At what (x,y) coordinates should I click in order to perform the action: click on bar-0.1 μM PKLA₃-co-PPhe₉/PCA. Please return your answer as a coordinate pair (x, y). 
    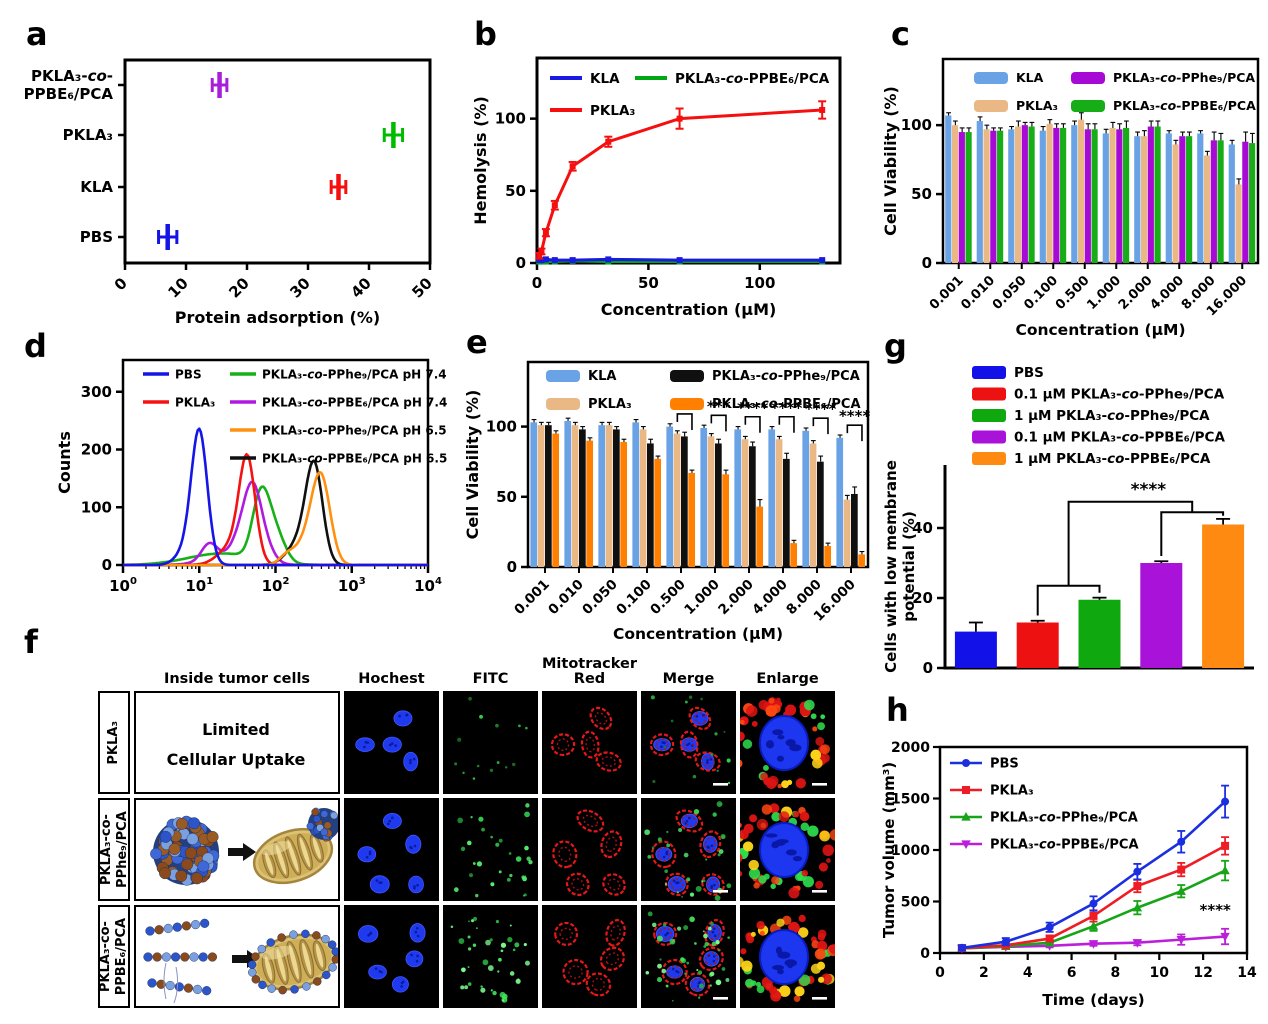
    Looking at the image, I should click on (1037, 645).